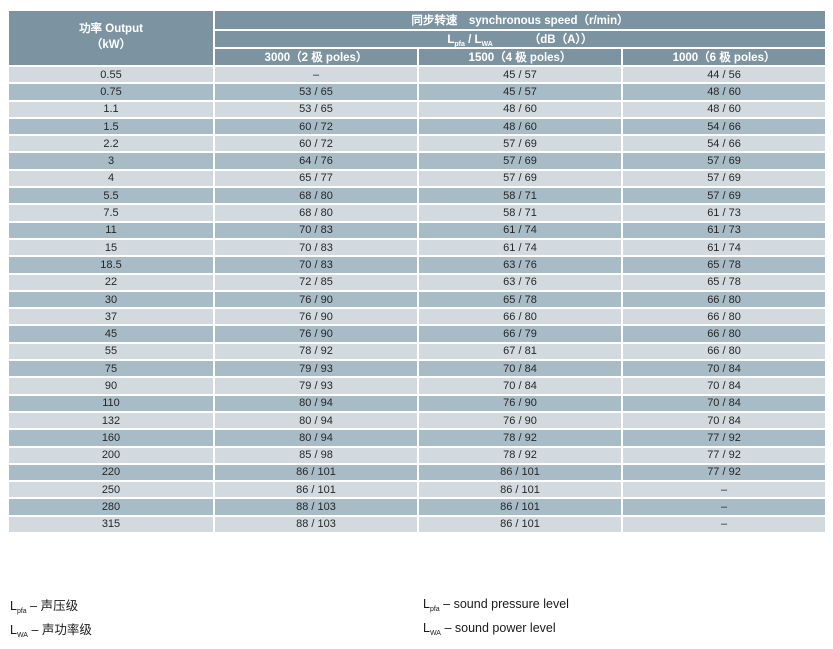 The image size is (833, 649). I want to click on table-row: 1.1 53 / 65 48 / 60 48 / 60, so click(417, 109).